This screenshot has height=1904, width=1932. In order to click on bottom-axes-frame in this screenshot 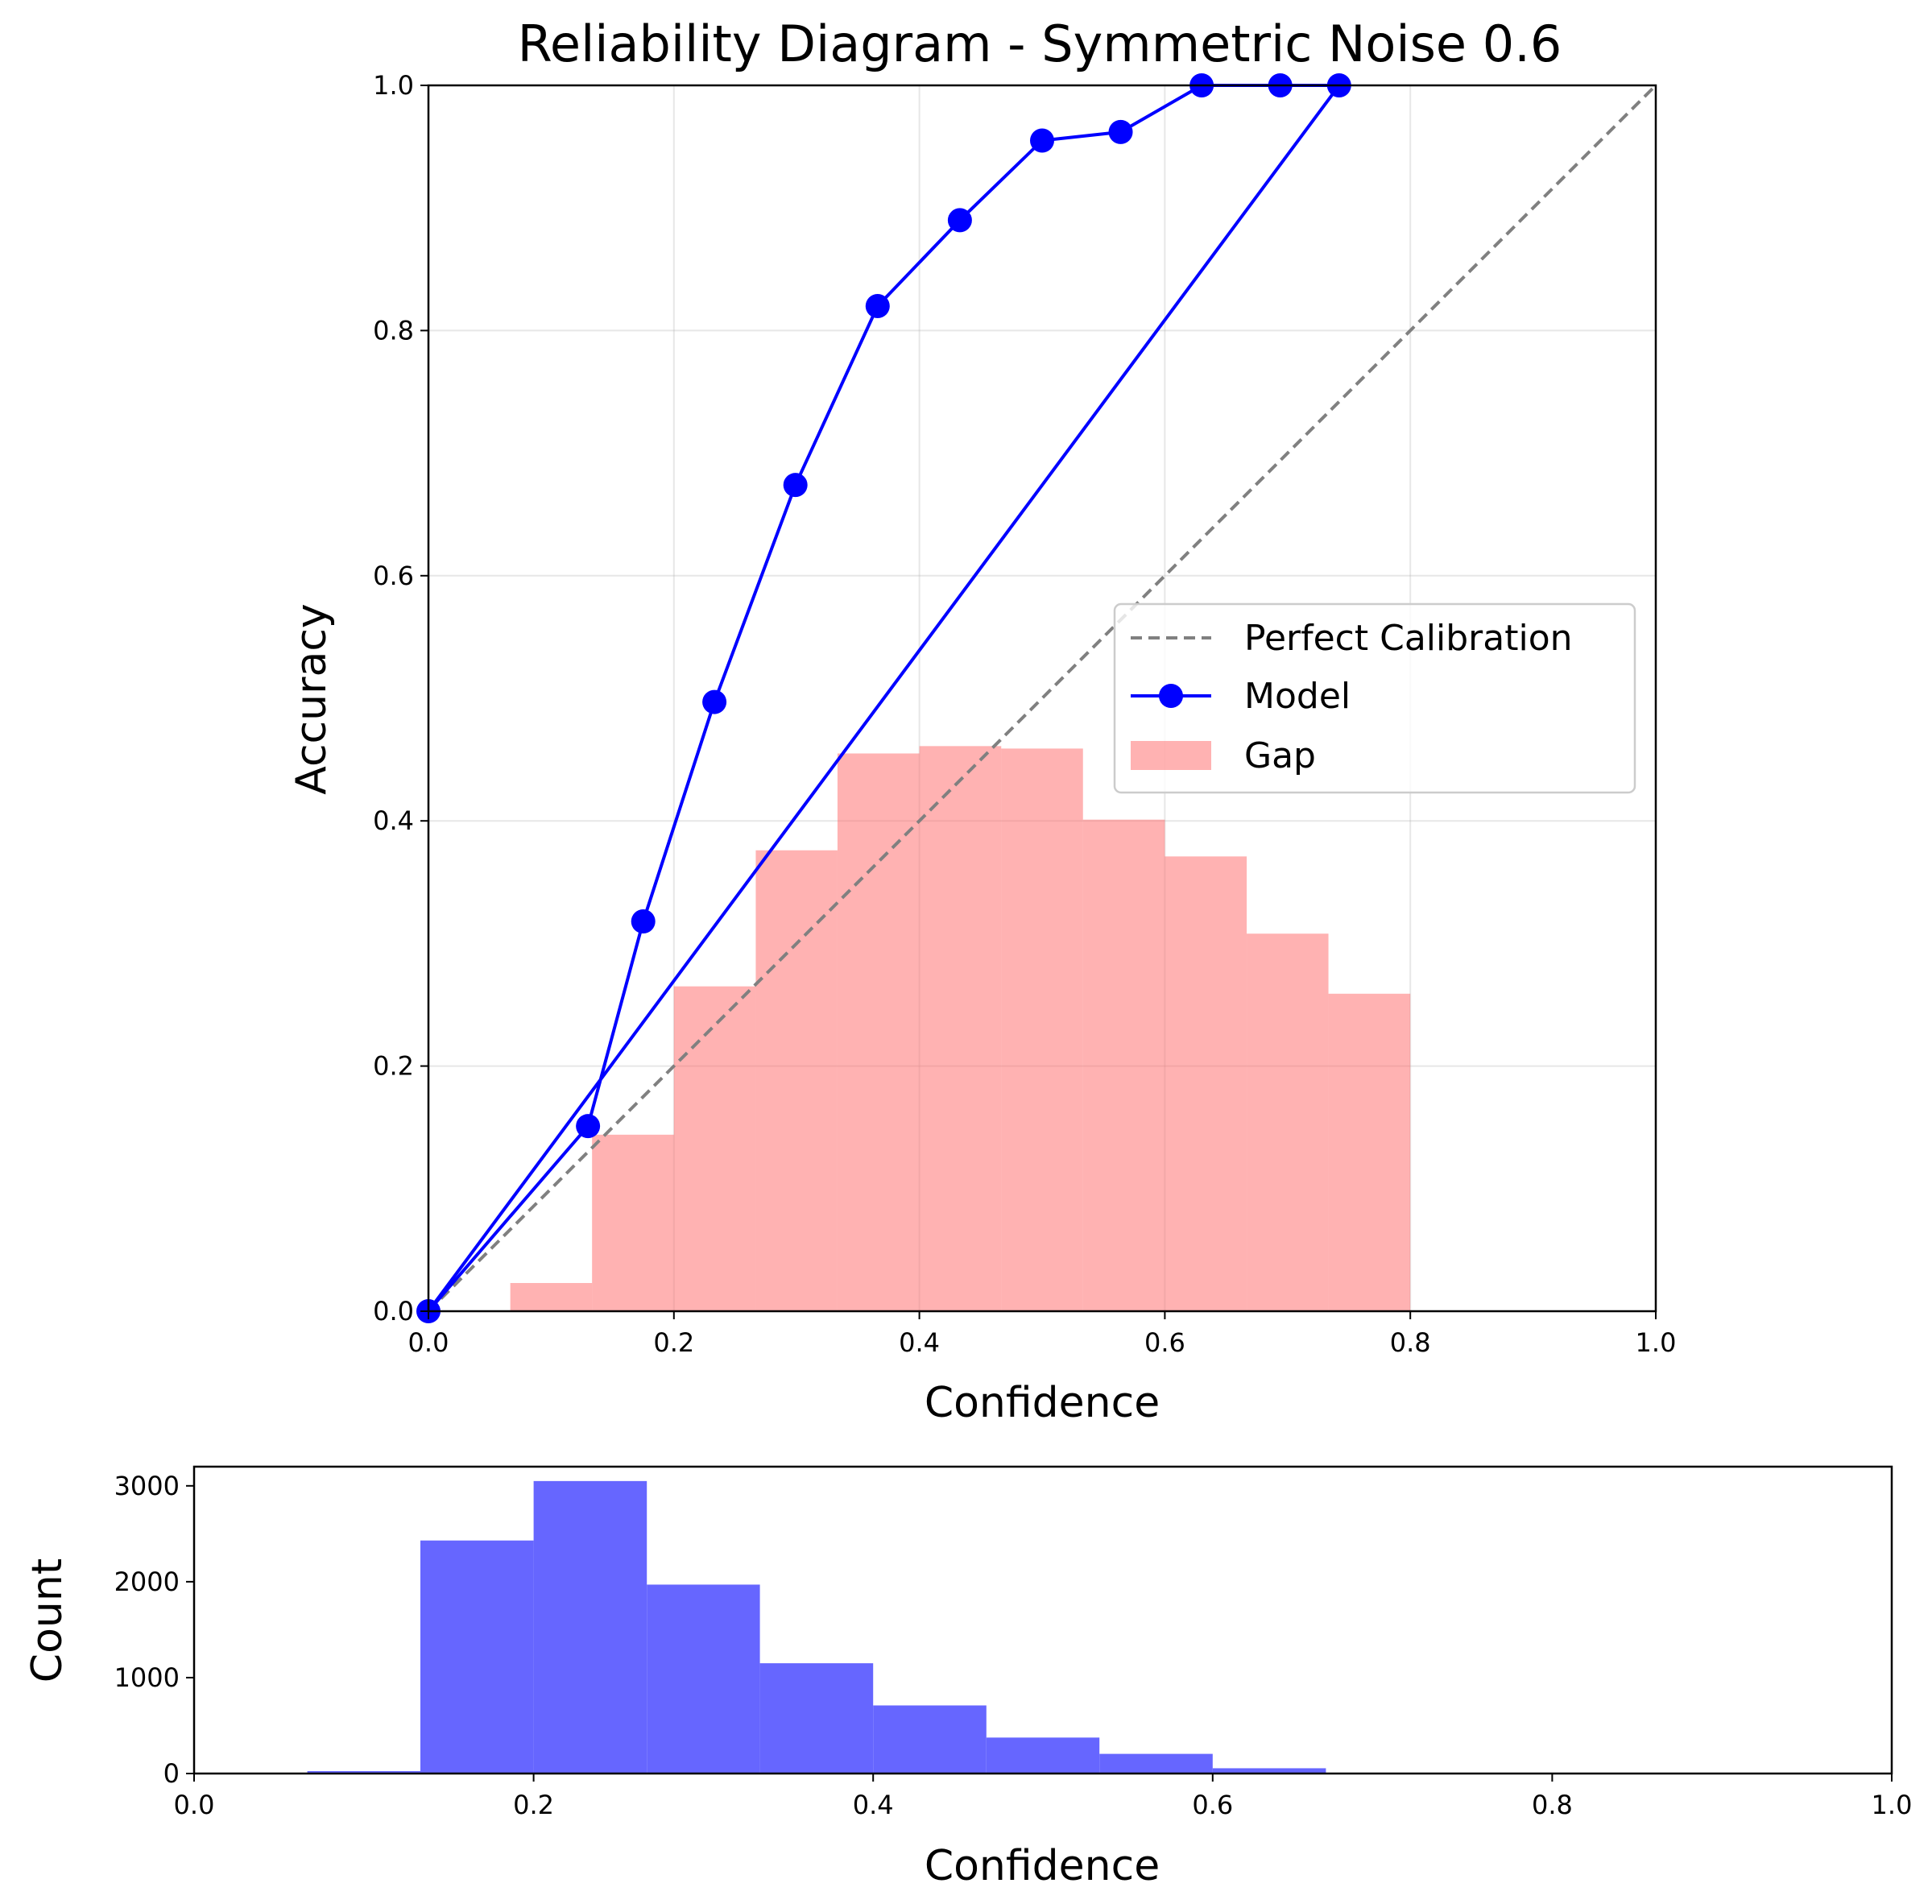, I will do `click(1043, 1620)`.